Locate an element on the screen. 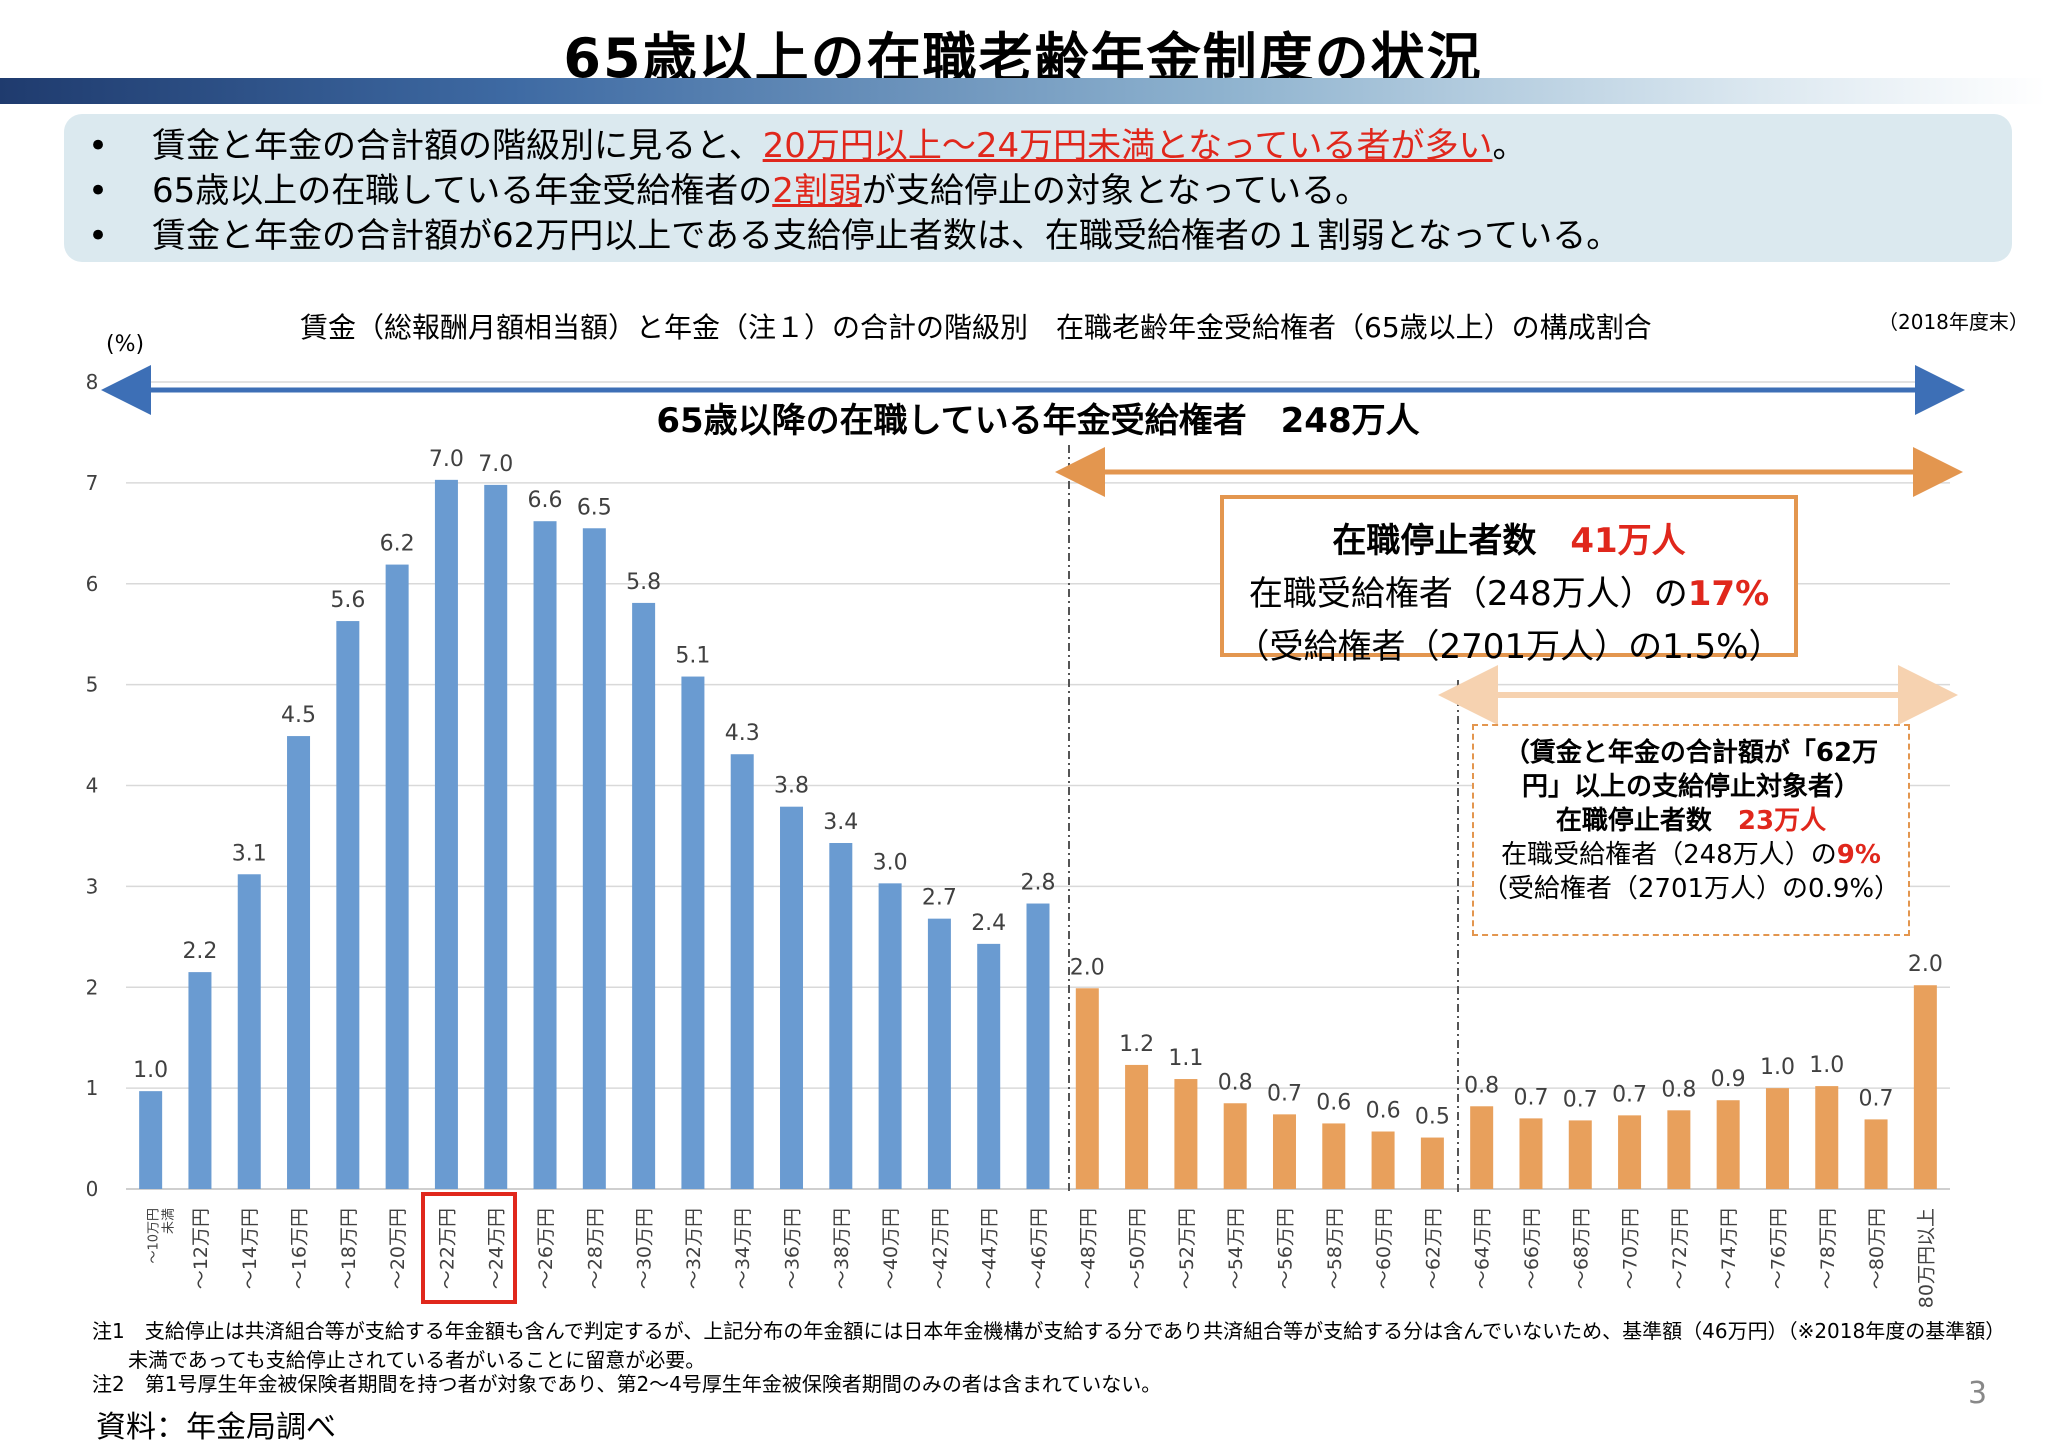 This screenshot has height=1446, width=2046. x-tick-text: ～34万円 is located at coordinates (743, 1248).